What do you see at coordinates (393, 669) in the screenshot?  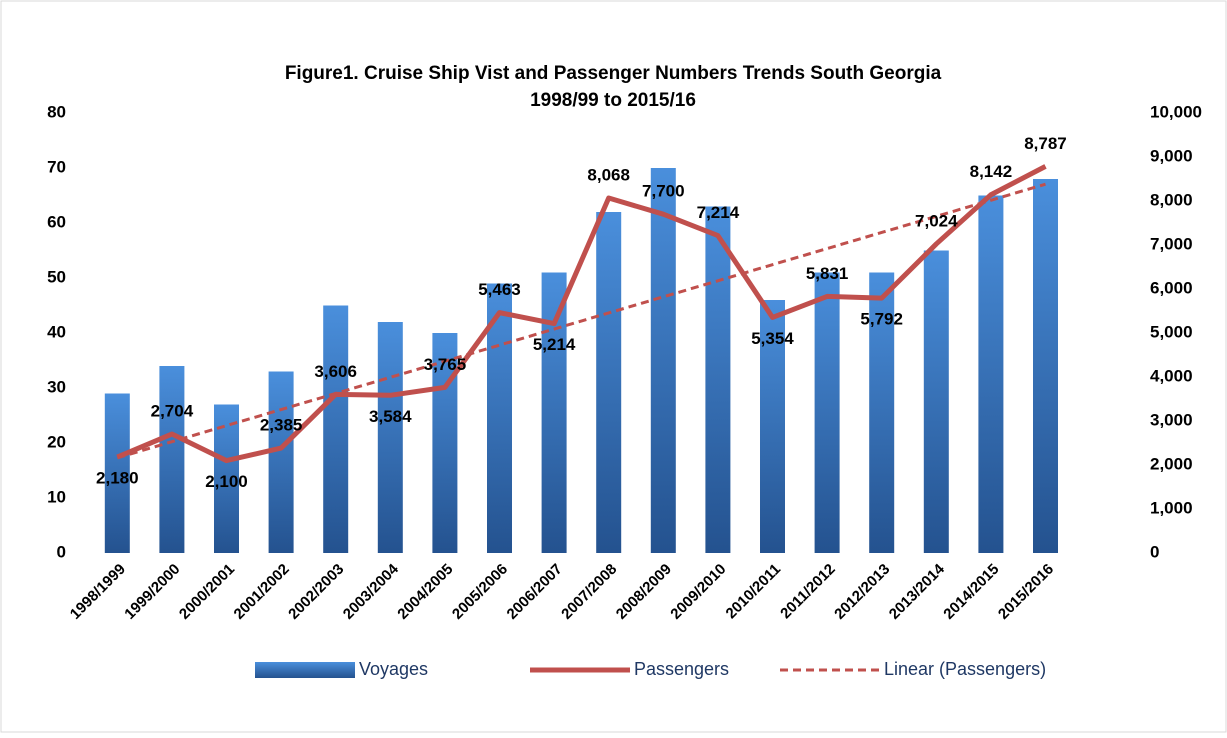 I see `legend-label: Voyages` at bounding box center [393, 669].